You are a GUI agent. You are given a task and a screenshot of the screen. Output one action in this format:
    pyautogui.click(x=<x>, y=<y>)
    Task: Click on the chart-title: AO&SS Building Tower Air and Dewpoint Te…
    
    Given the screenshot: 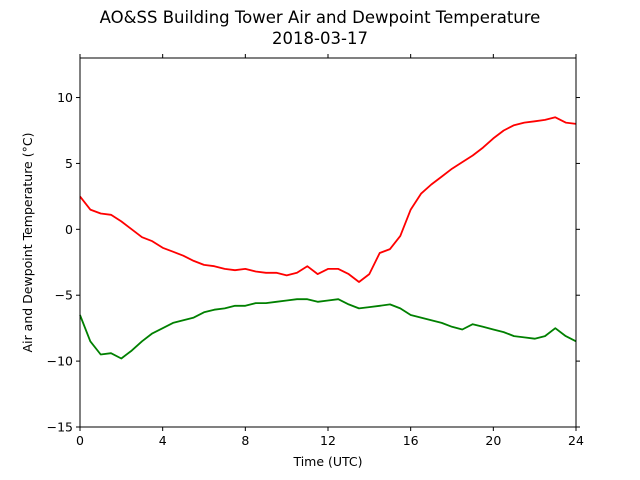 What is the action you would take?
    pyautogui.click(x=320, y=17)
    